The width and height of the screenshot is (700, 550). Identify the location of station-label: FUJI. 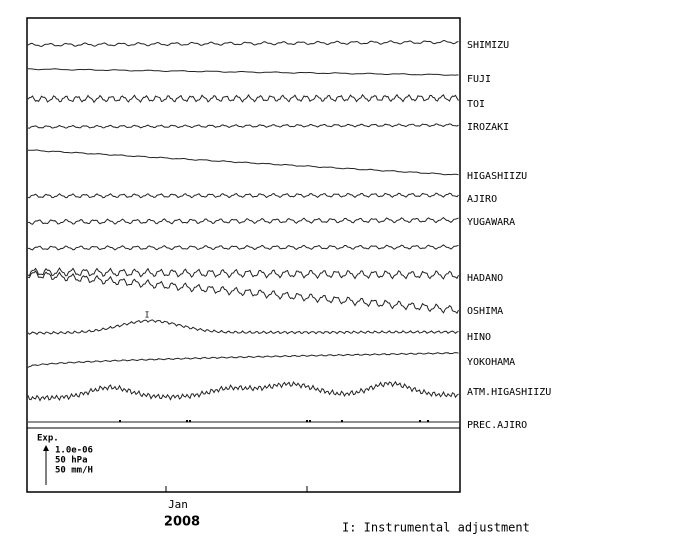
(479, 79).